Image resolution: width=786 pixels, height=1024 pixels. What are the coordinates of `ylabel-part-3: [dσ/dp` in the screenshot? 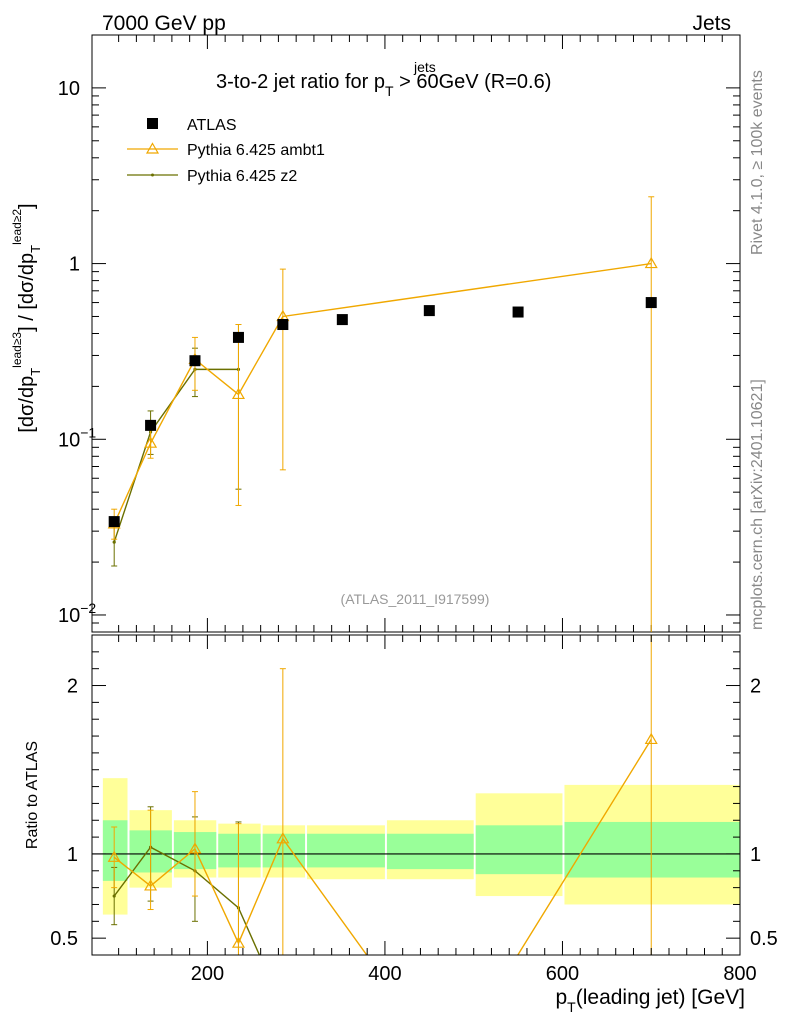 It's located at (27, 281).